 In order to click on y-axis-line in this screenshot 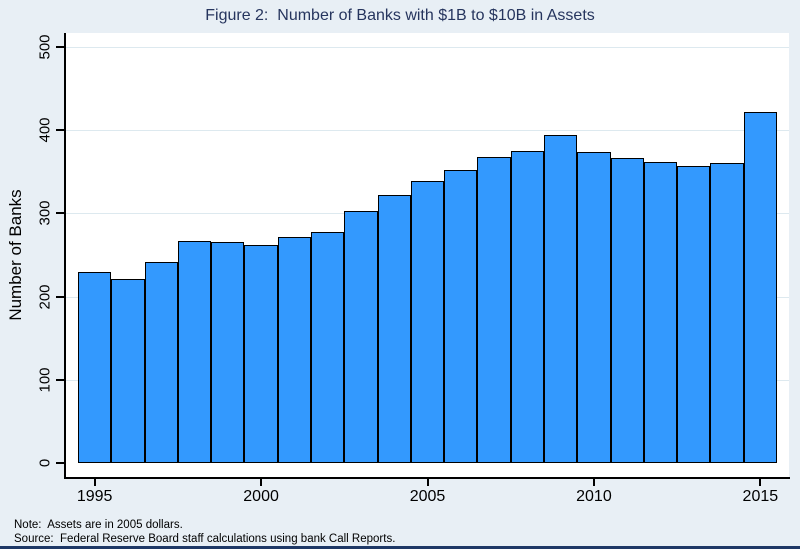, I will do `click(65, 256)`.